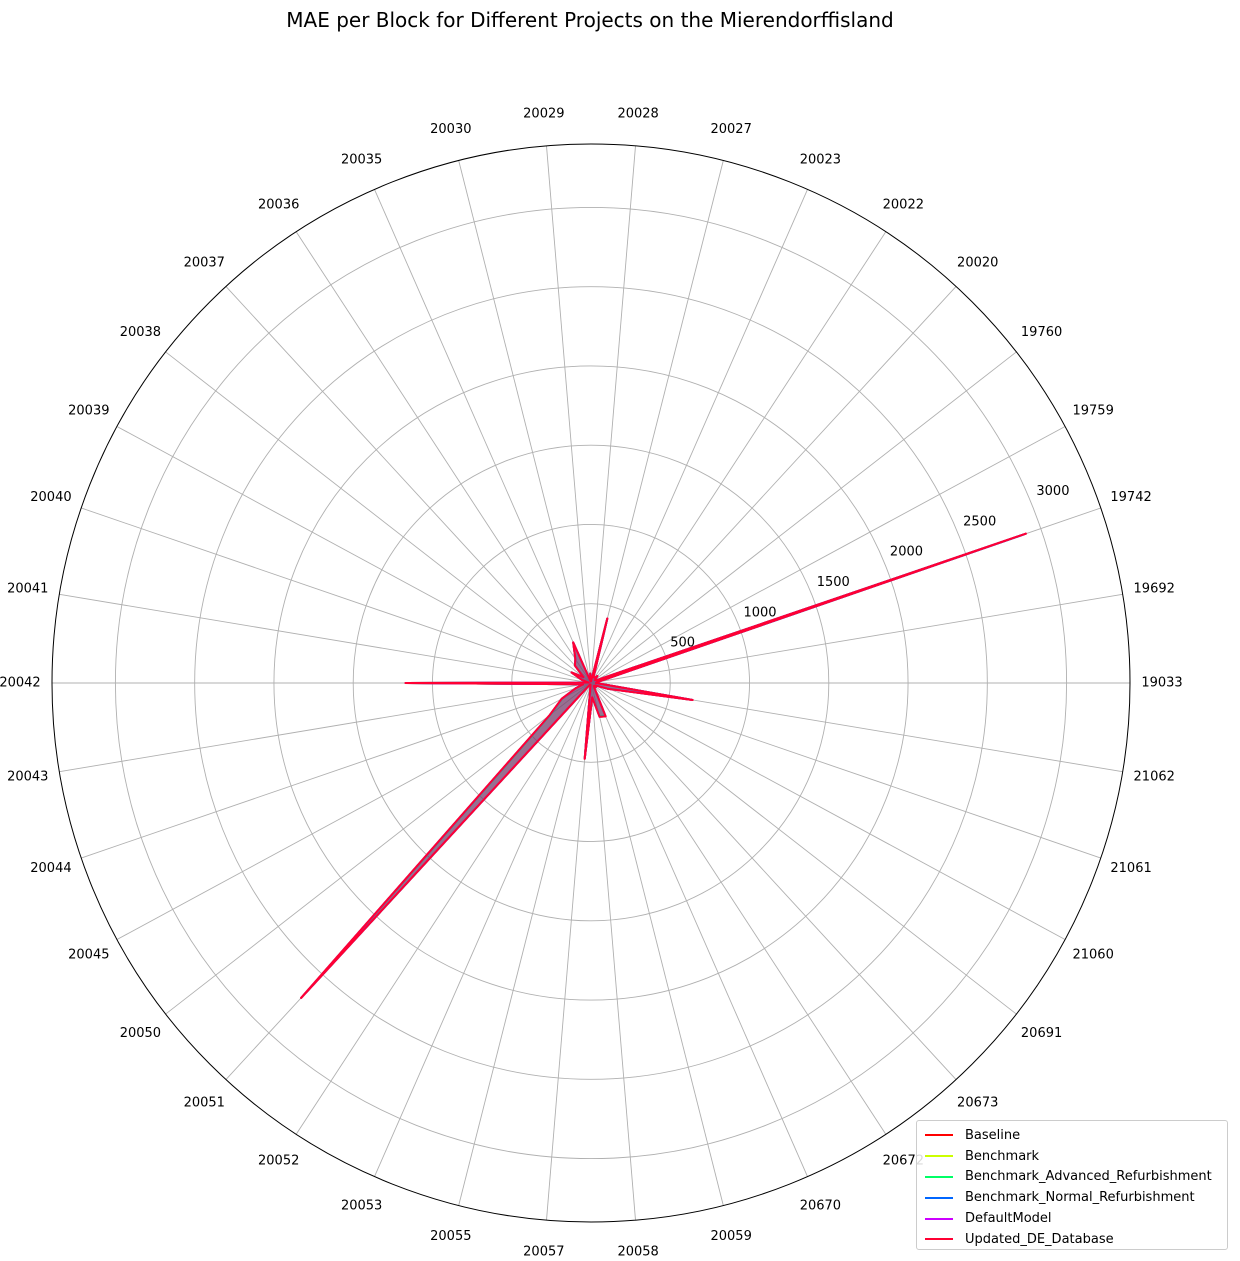 The image size is (1240, 1261). I want to click on category-label: 19760, so click(1041, 332).